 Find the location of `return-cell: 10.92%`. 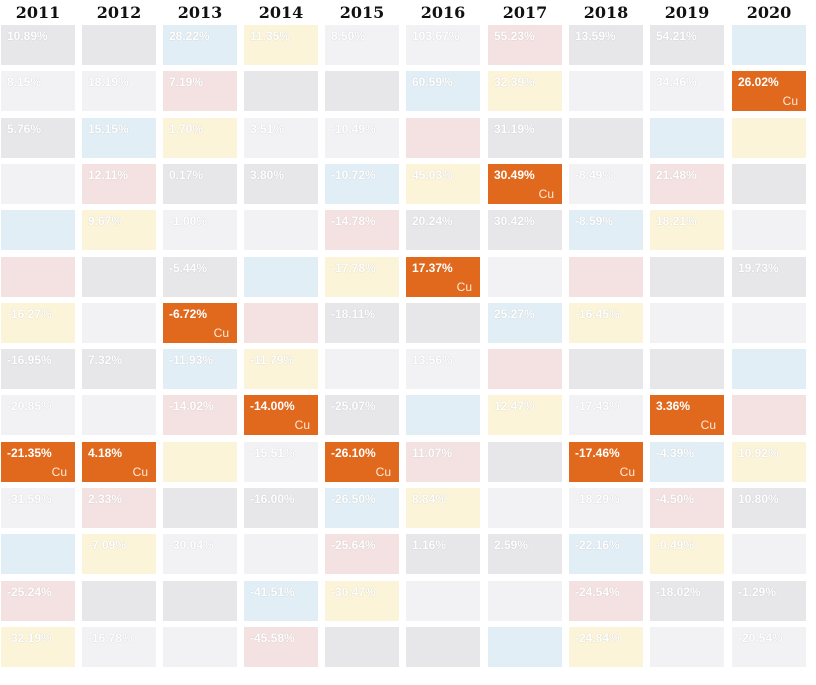

return-cell: 10.92% is located at coordinates (769, 462).